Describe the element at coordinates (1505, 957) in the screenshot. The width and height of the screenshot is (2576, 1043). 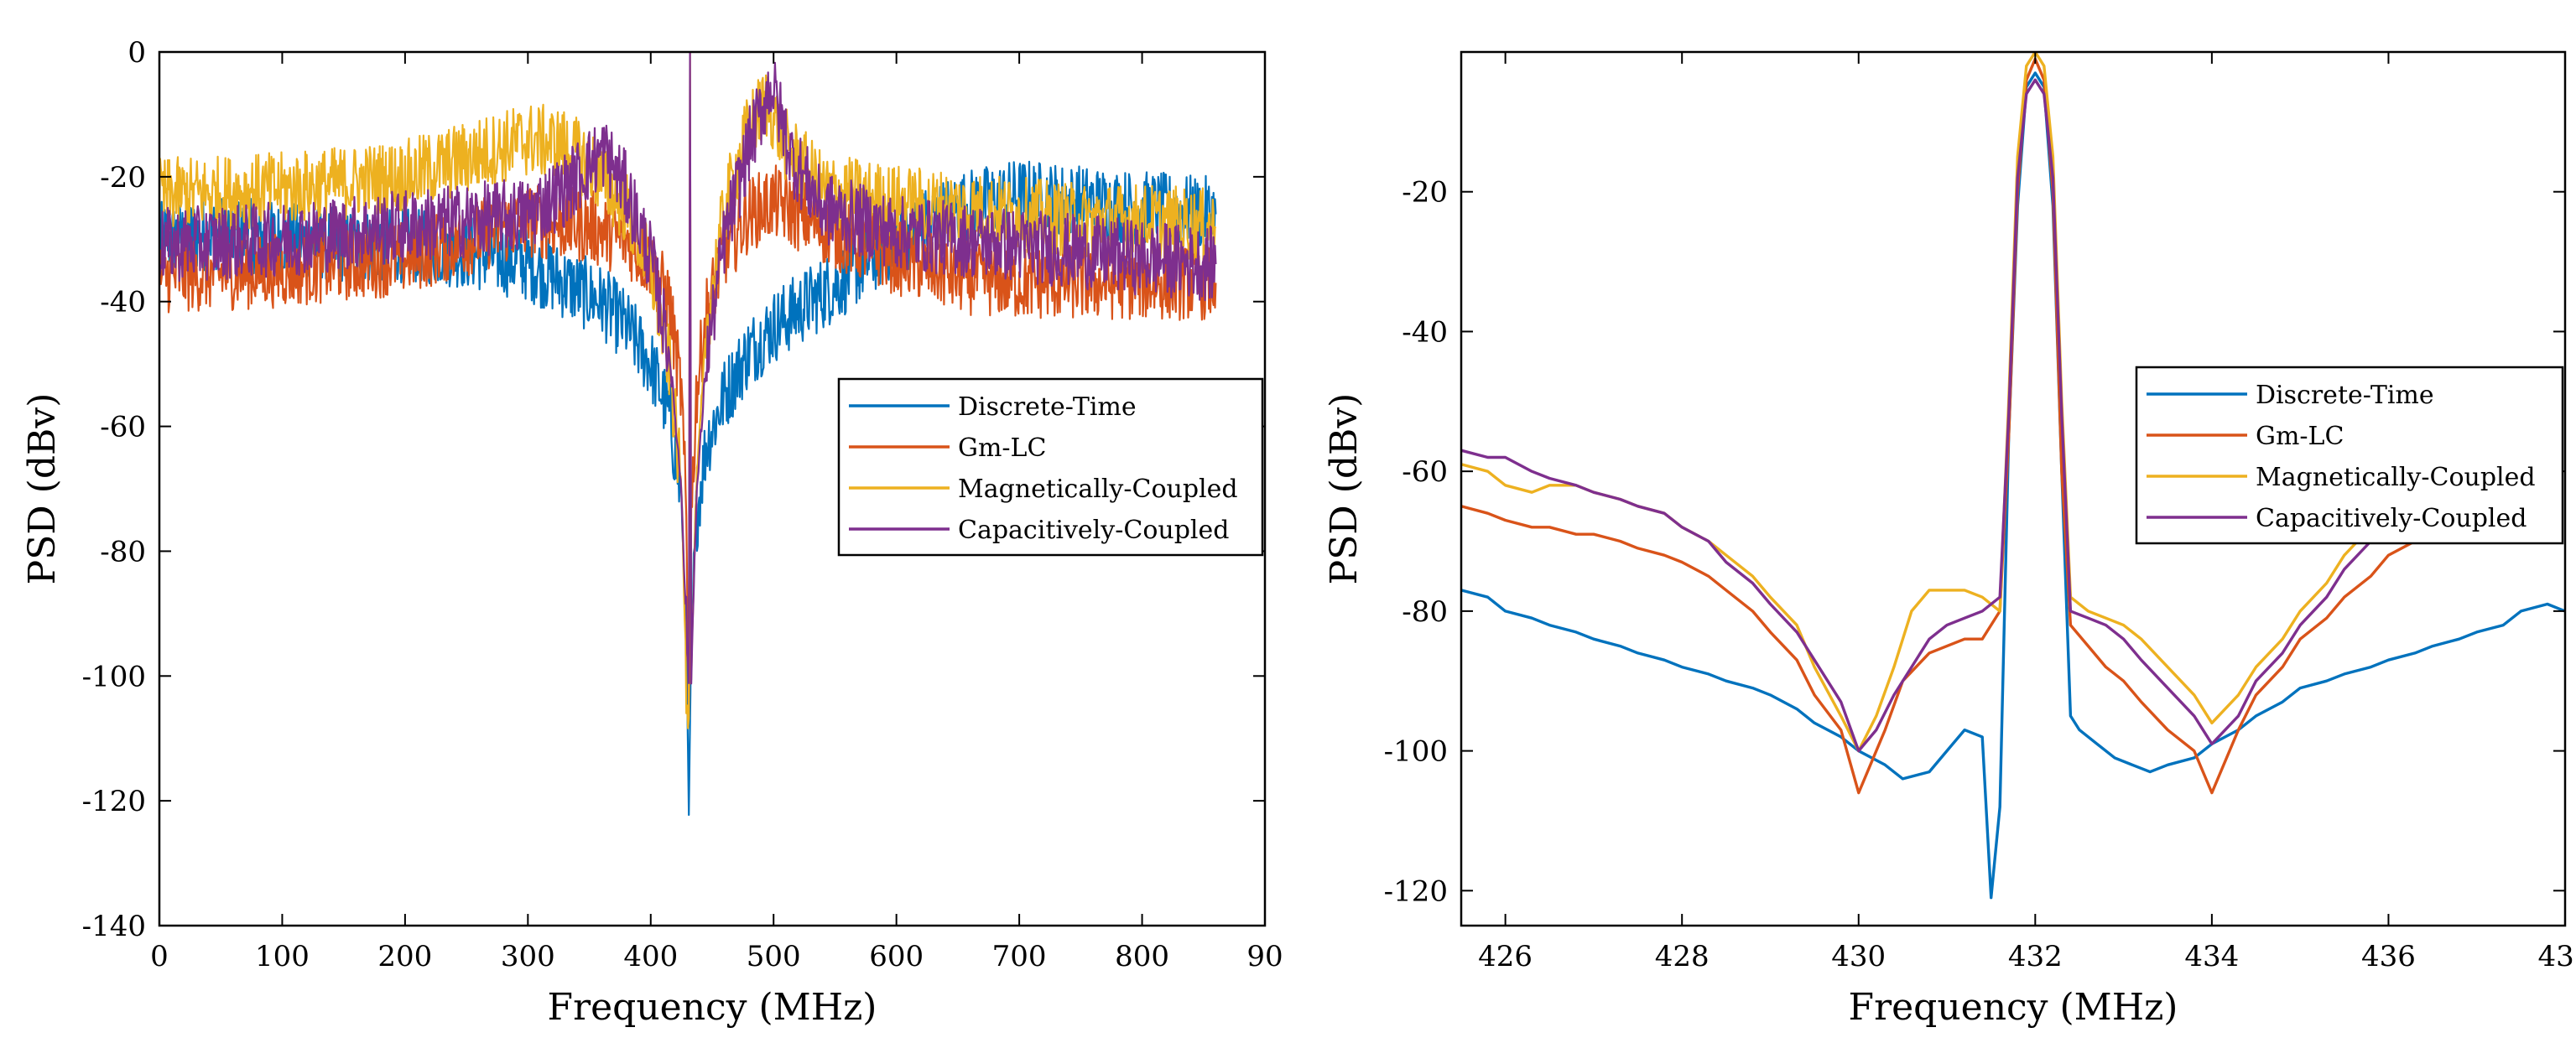
I see `x-tick-label: 426` at that location.